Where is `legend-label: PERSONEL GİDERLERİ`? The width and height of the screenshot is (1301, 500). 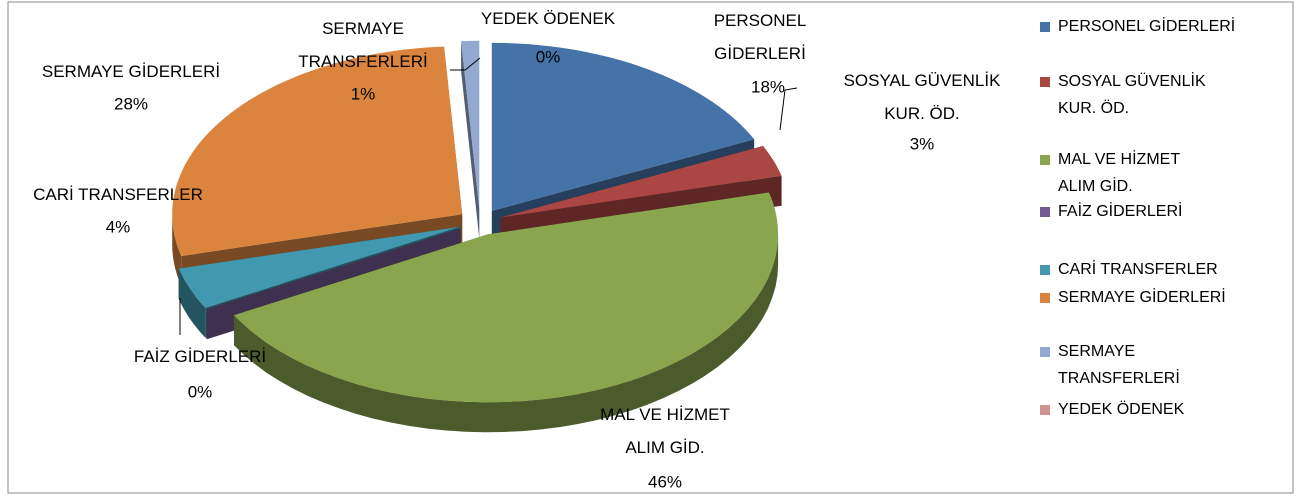
legend-label: PERSONEL GİDERLERİ is located at coordinates (1146, 25).